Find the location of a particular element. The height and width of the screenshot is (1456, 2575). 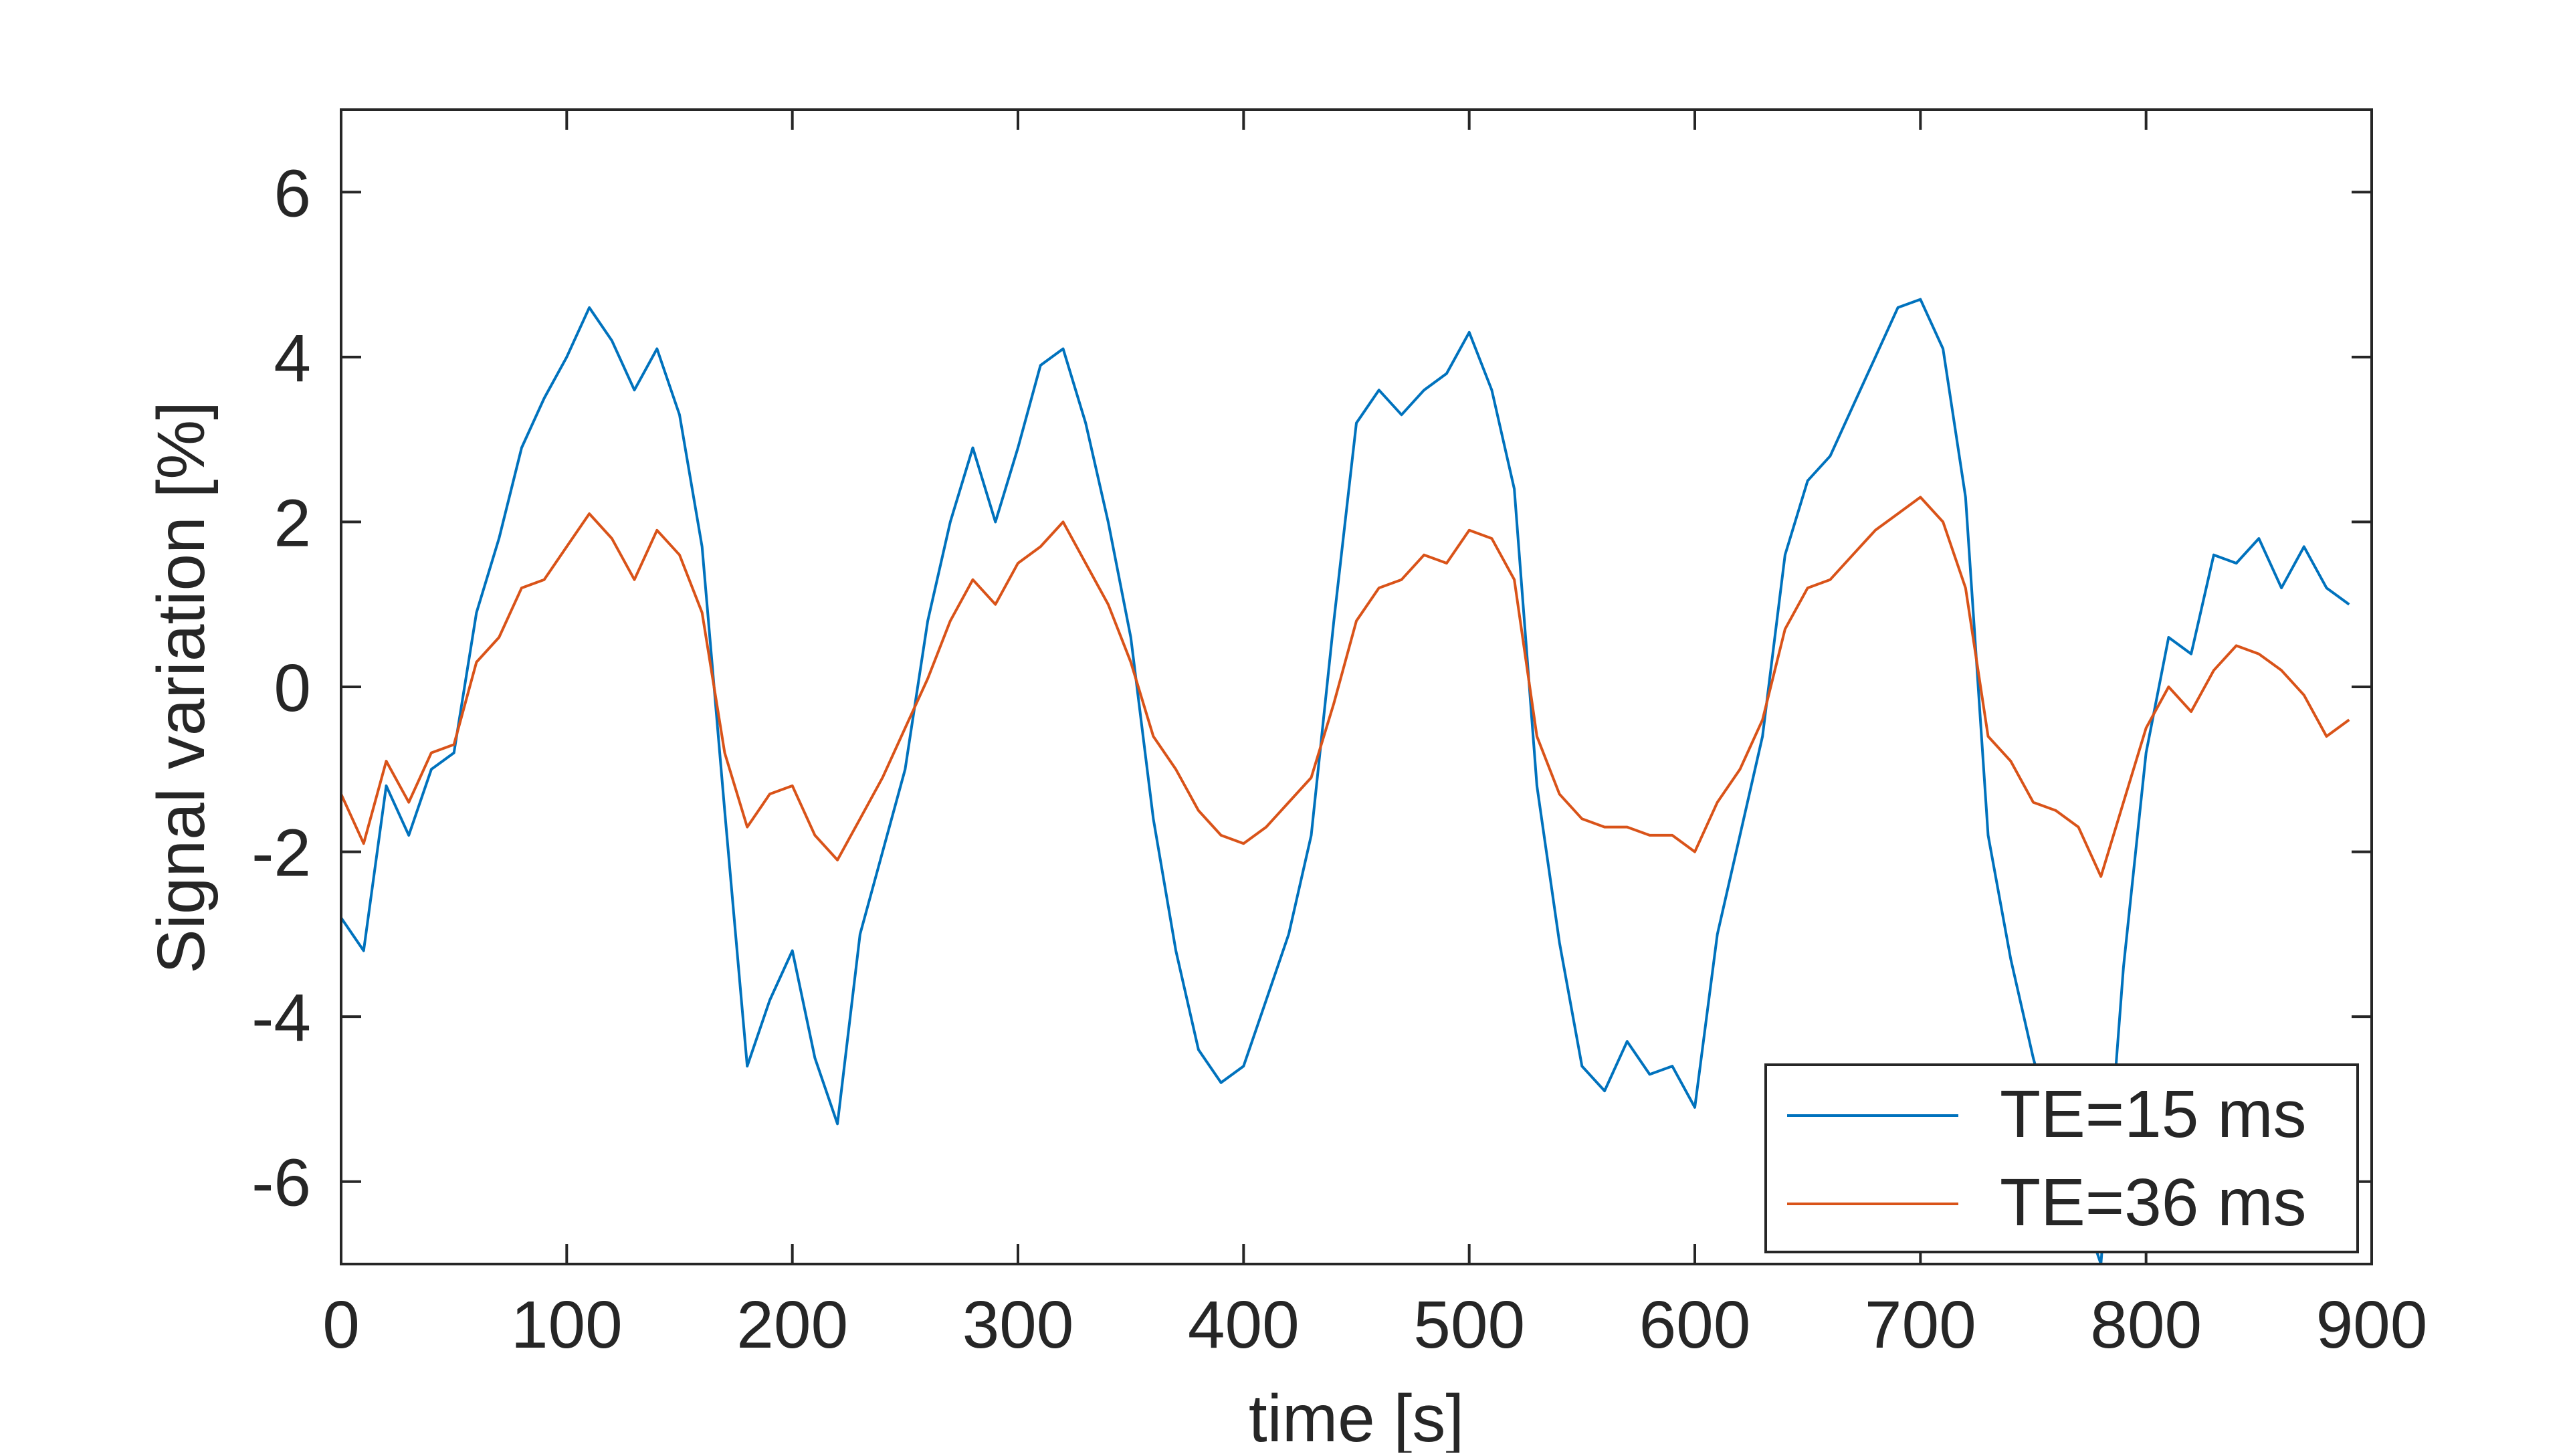

x-tick-label: 800 is located at coordinates (2146, 1324).